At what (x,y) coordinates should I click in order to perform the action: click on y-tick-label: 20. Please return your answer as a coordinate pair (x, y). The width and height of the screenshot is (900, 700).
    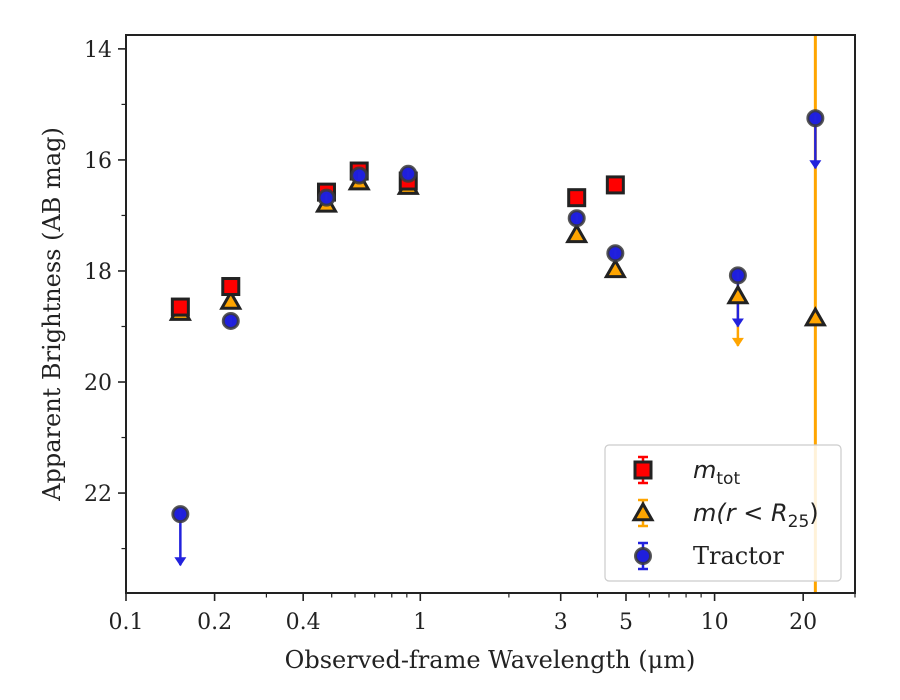
    Looking at the image, I should click on (98, 383).